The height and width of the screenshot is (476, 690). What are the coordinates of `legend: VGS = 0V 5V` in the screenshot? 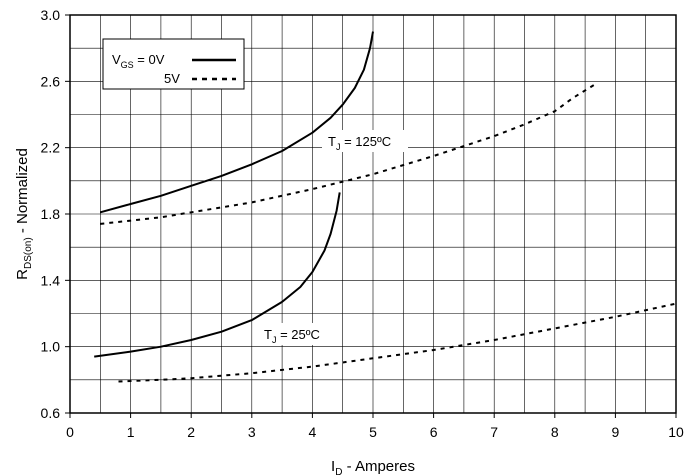 It's located at (173, 64).